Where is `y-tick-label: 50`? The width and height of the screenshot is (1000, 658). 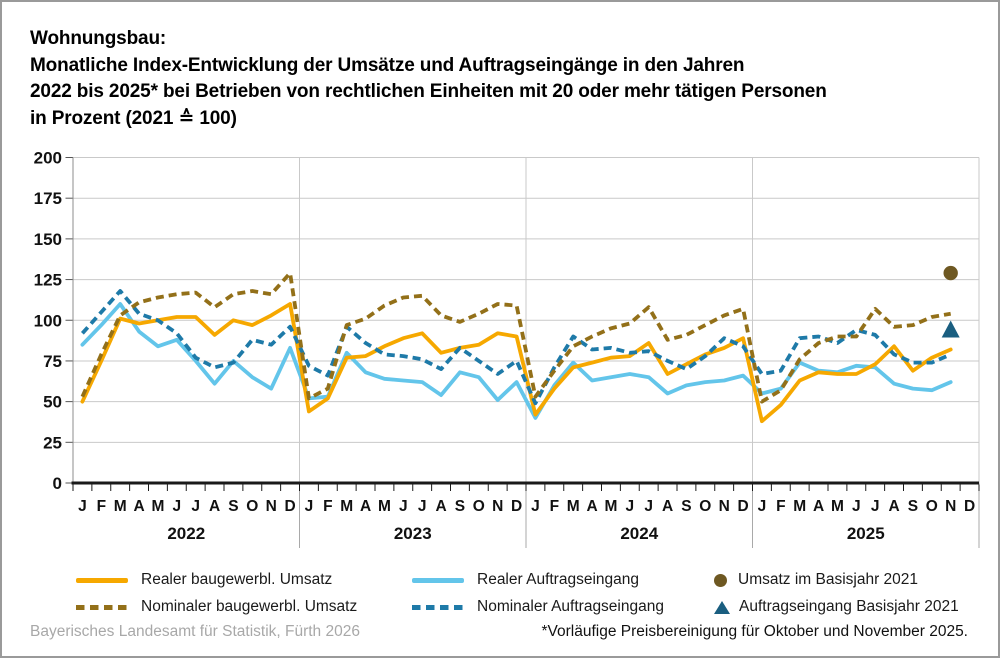
y-tick-label: 50 is located at coordinates (52, 402).